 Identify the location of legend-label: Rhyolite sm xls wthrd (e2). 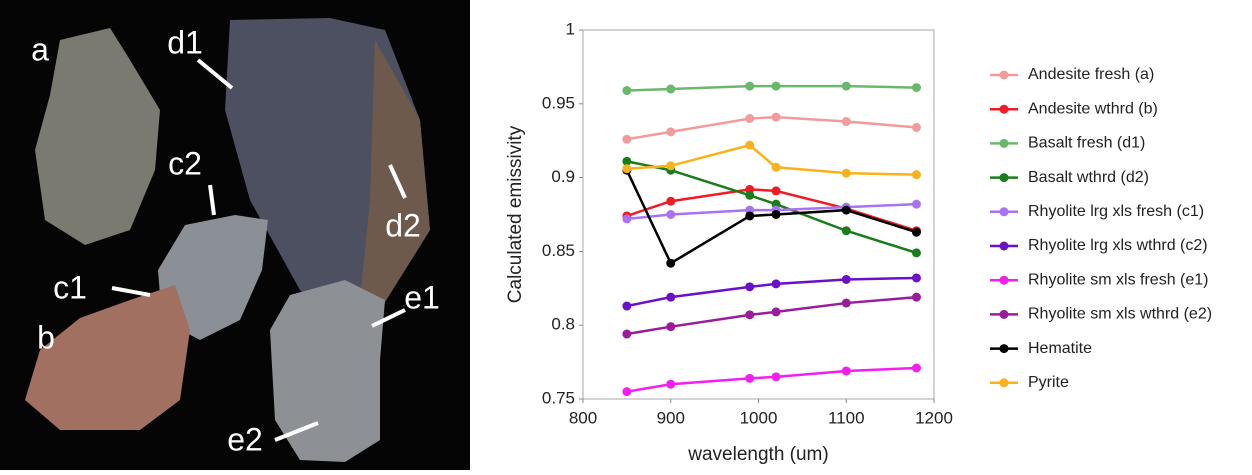
(1120, 314).